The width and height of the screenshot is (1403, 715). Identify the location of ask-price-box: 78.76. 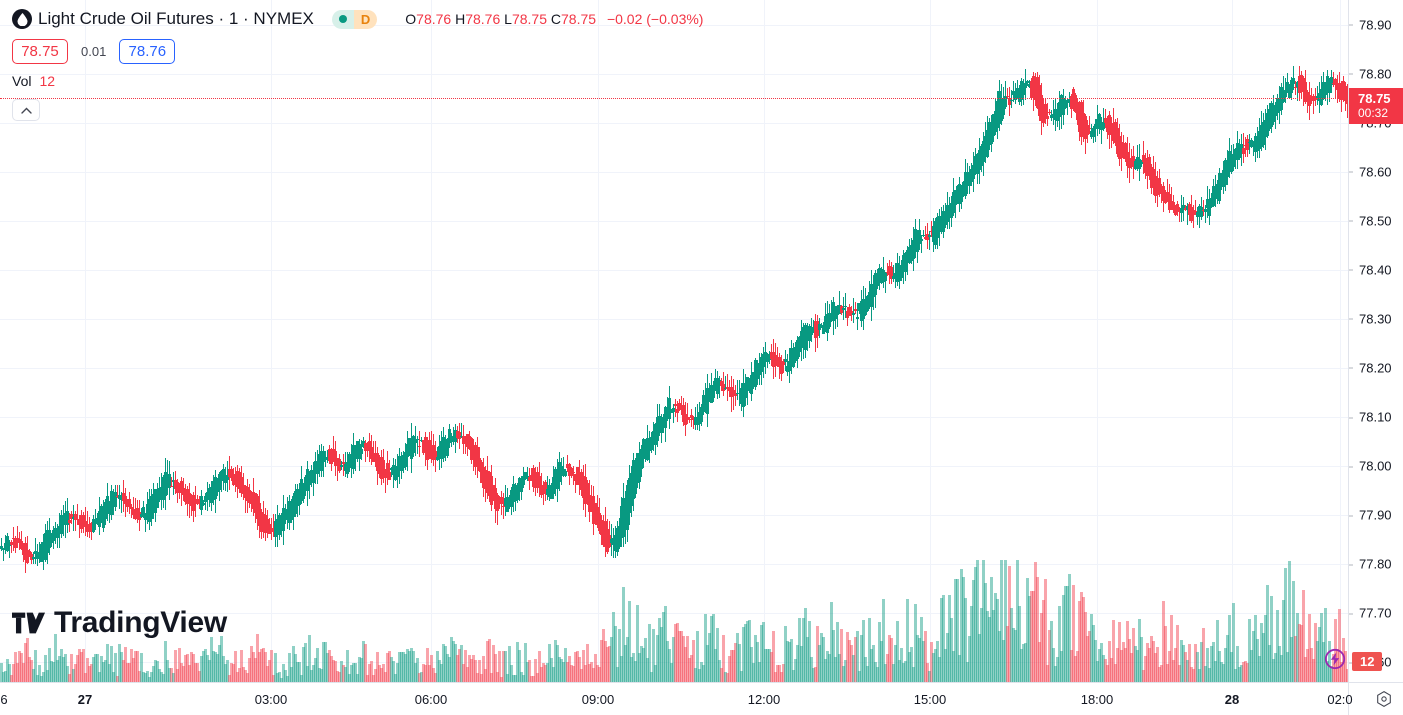
(147, 51).